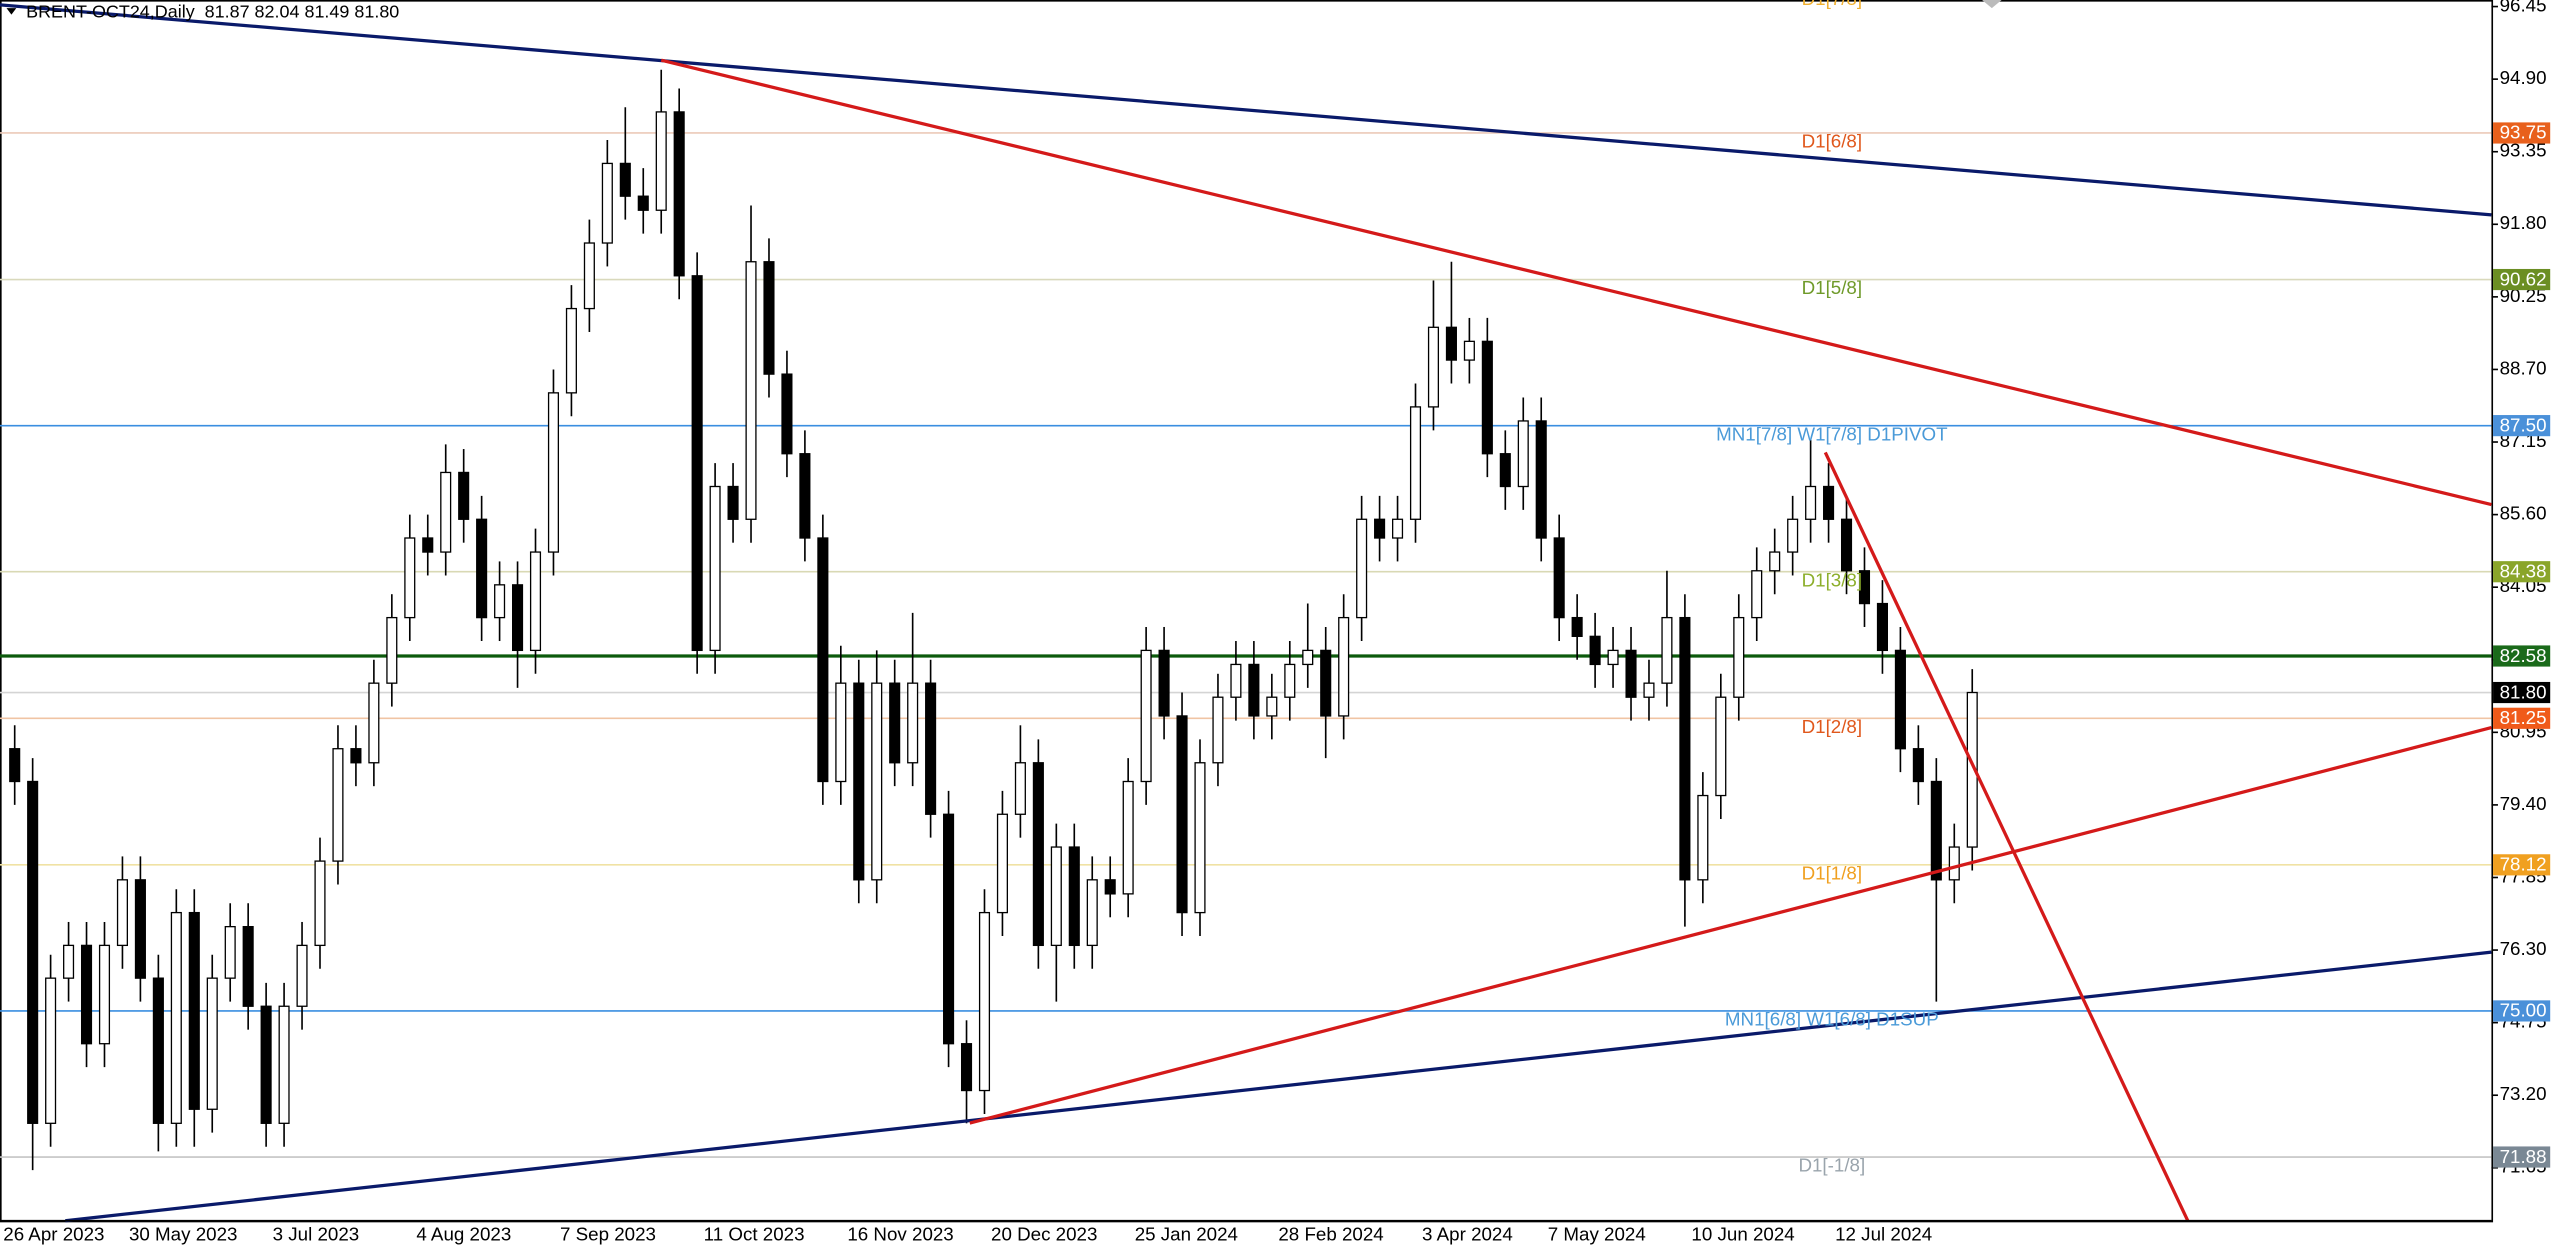 This screenshot has height=1250, width=2560. What do you see at coordinates (1832, 579) in the screenshot?
I see `level-name: D1[3/8]` at bounding box center [1832, 579].